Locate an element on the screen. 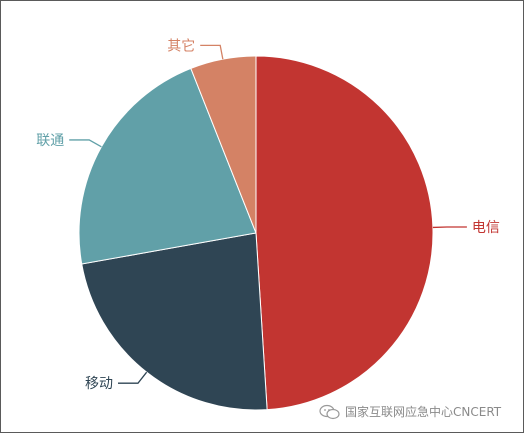 Image resolution: width=524 pixels, height=433 pixels. watermark: 国家互联网应急中心CNCERT is located at coordinates (410, 411).